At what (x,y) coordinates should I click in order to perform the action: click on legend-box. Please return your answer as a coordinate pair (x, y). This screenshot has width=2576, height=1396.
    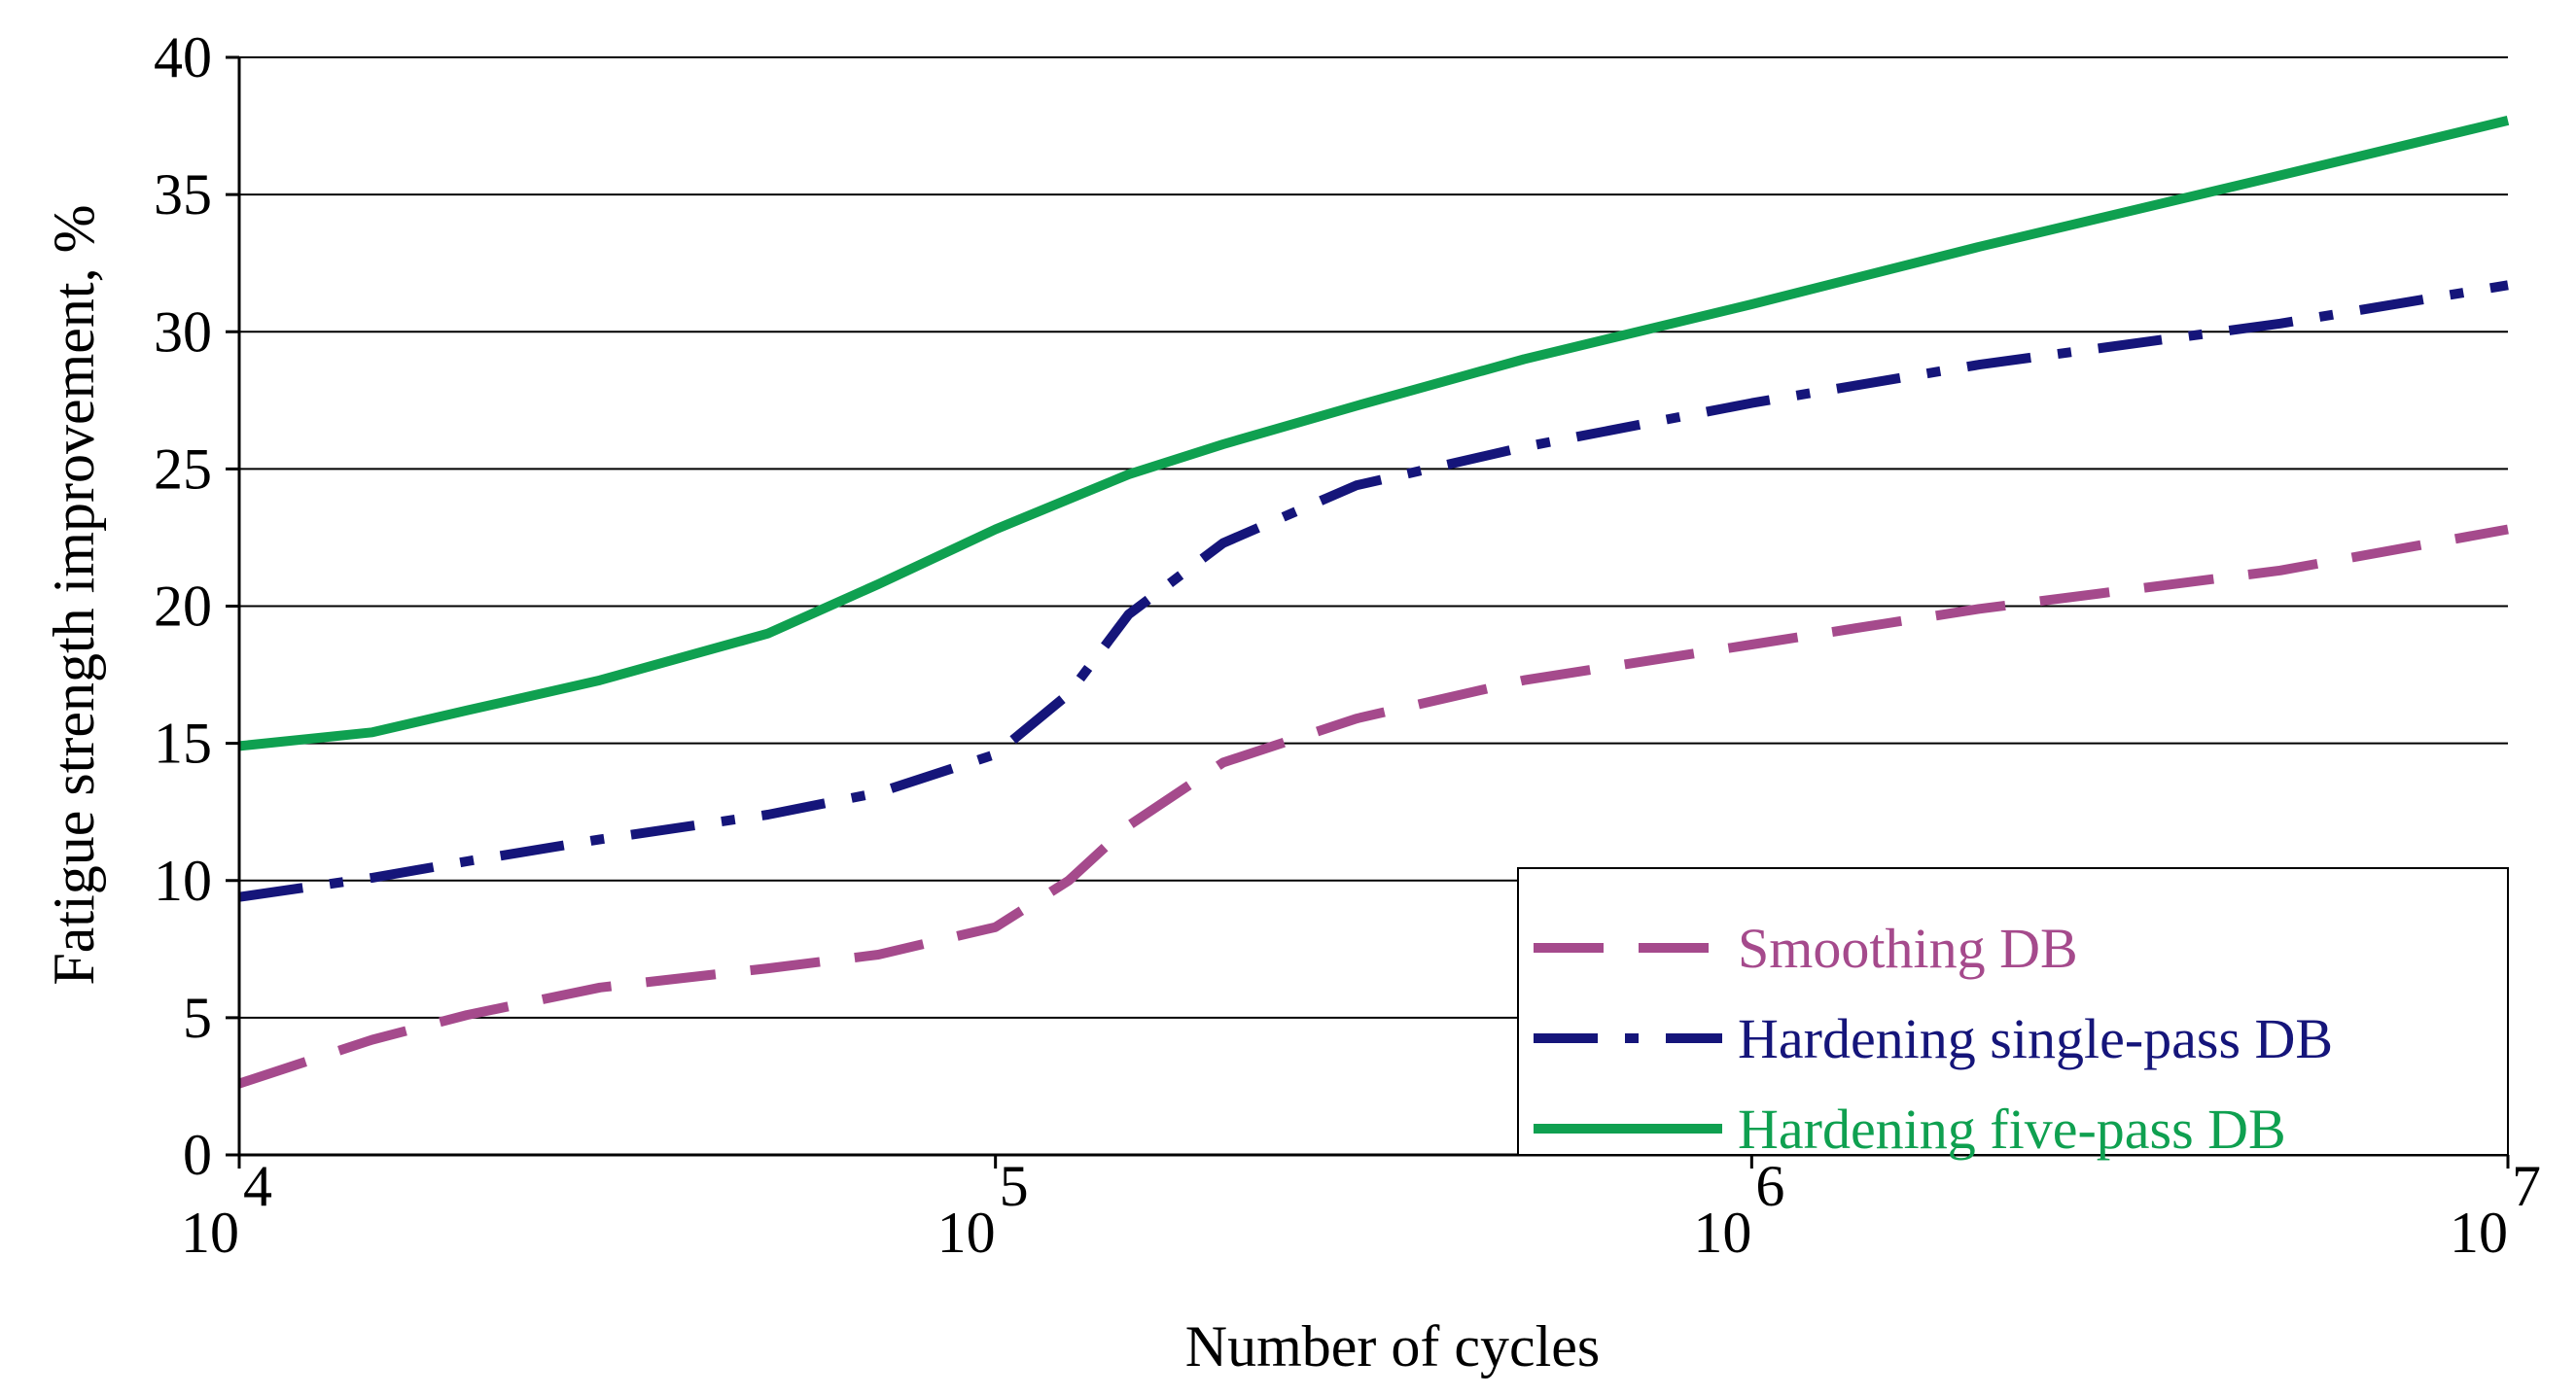
    Looking at the image, I should click on (2013, 1011).